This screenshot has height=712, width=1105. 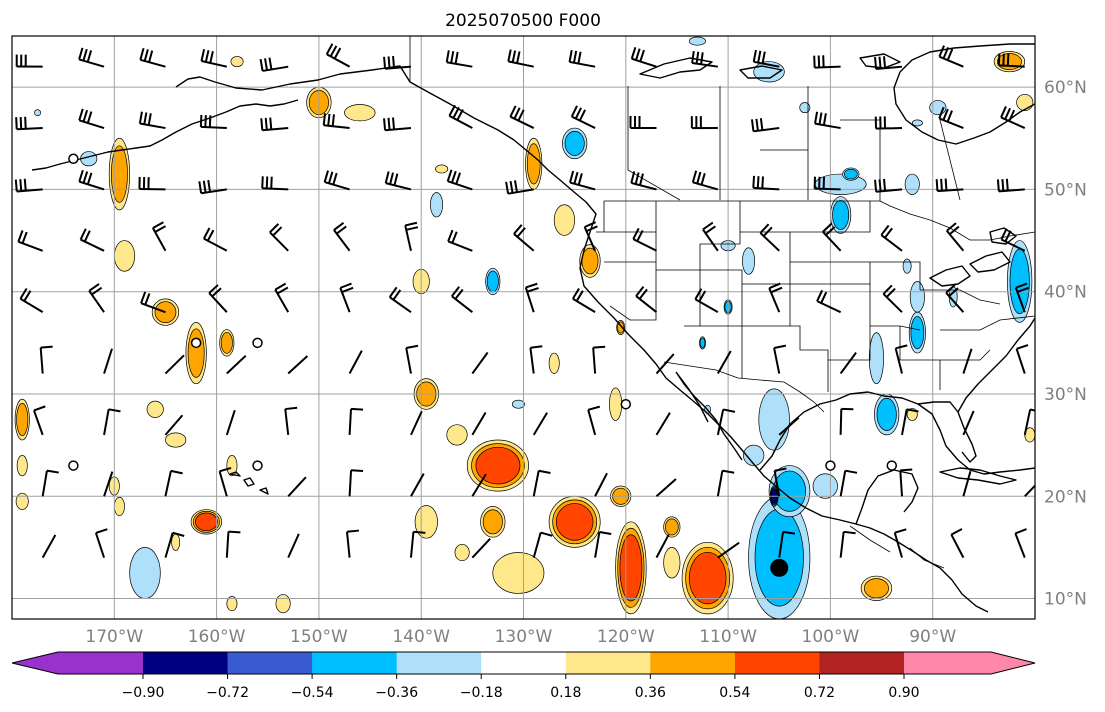 I want to click on us-state-borders, so click(x=815, y=296).